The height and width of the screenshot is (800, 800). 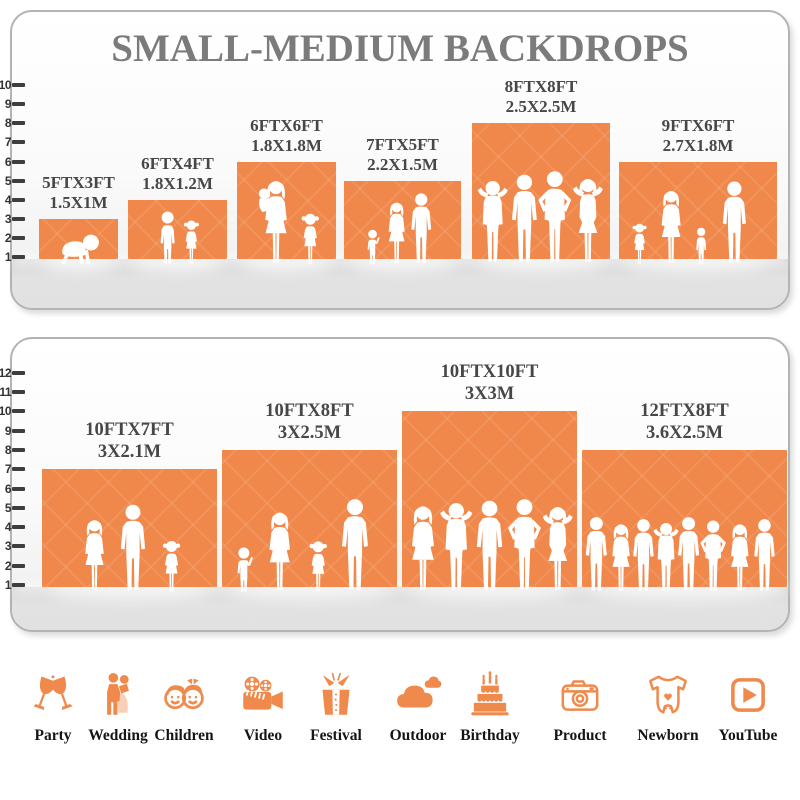 I want to click on bar-size-label: 12FTX8FT 3.6X2.5M, so click(x=685, y=422).